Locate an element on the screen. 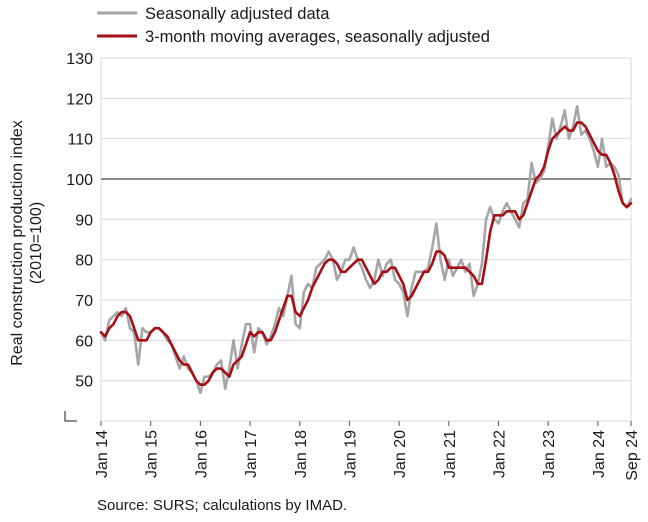  x-tick-label-0: Jan 14 is located at coordinates (102, 454).